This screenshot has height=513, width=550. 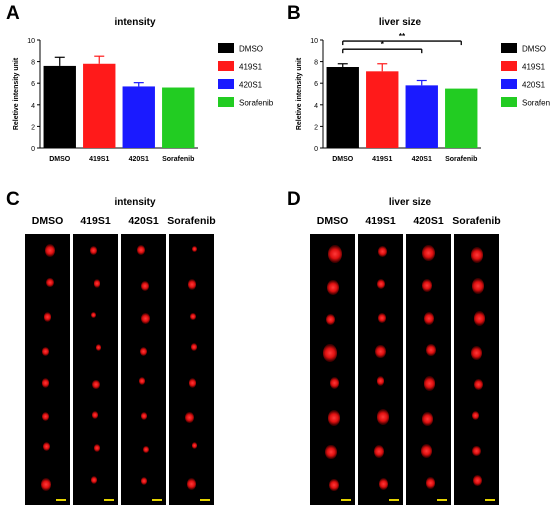 What do you see at coordinates (47, 221) in the screenshot?
I see `lane-header: DMSO` at bounding box center [47, 221].